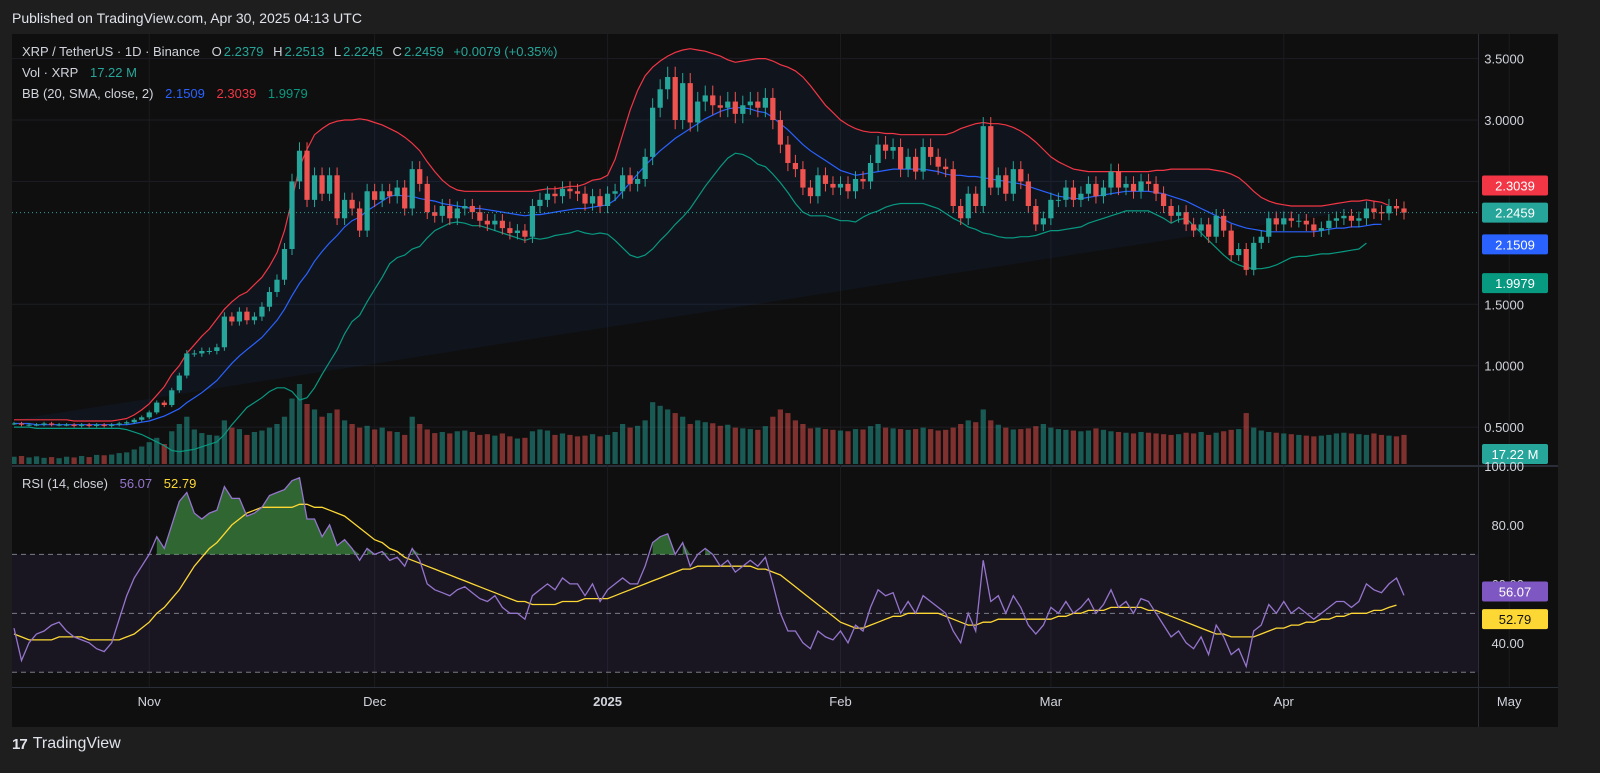  I want to click on rsi-value: 56.07, so click(136, 483).